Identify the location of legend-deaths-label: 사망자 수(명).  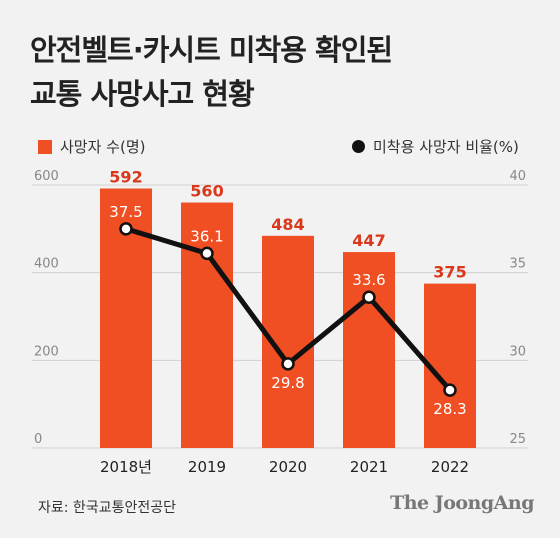
(103, 147).